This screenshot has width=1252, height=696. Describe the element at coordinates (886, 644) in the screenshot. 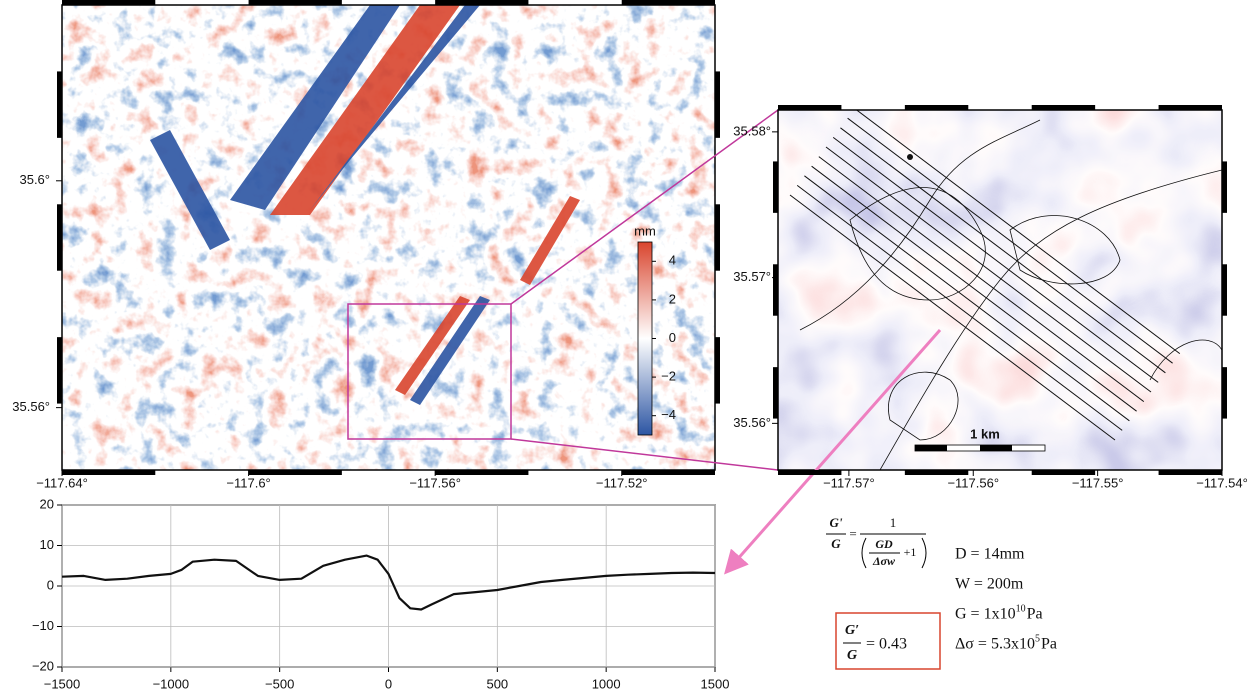

I see `result-value: = 0.43` at that location.